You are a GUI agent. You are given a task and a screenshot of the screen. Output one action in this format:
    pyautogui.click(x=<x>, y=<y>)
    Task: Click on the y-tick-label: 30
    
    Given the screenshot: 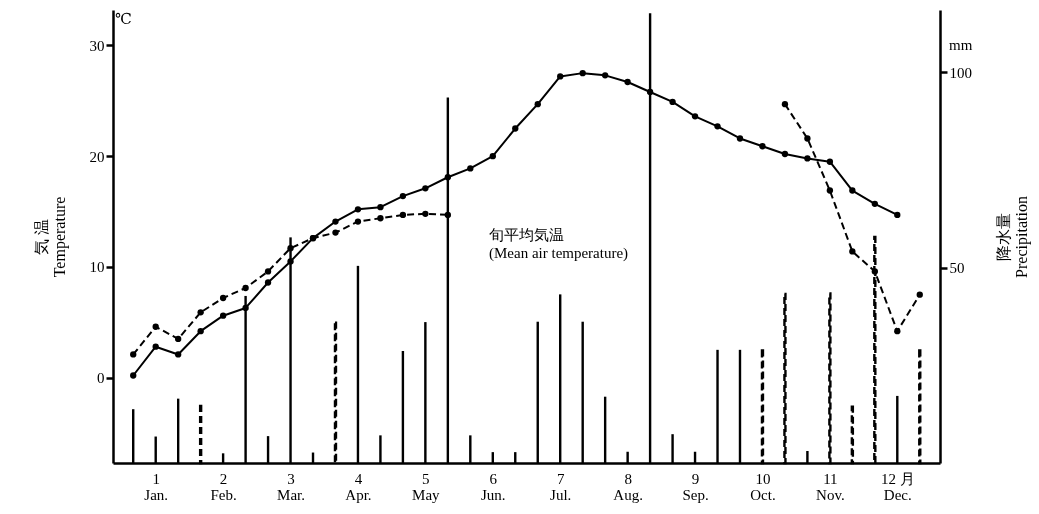 What is the action you would take?
    pyautogui.click(x=97, y=45)
    